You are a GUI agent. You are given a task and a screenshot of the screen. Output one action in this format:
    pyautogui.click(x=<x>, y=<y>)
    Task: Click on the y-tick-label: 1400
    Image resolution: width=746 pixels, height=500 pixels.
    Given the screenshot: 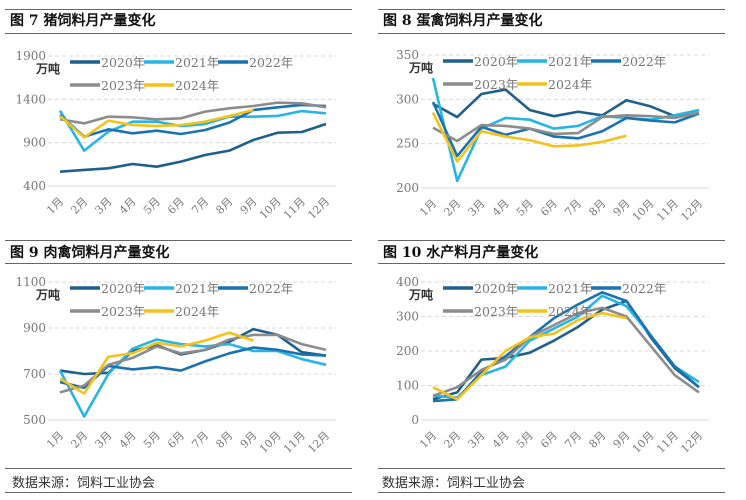 What is the action you would take?
    pyautogui.click(x=30, y=99)
    